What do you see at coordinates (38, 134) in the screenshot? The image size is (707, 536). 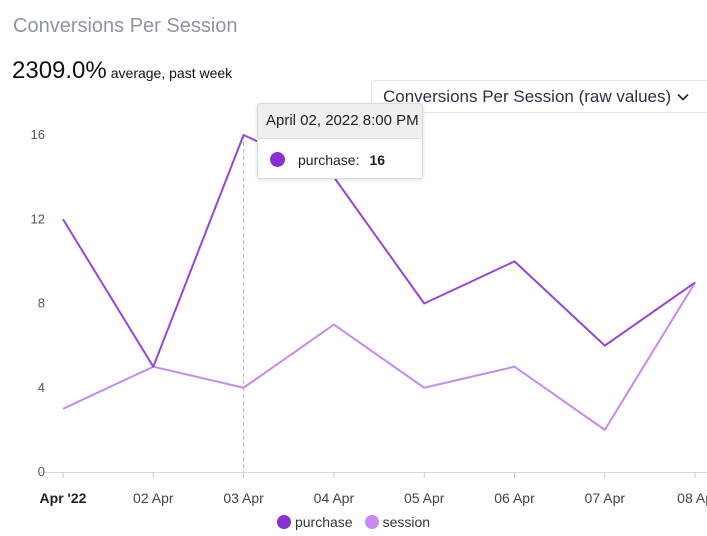 I see `y-tick-label: 16` at bounding box center [38, 134].